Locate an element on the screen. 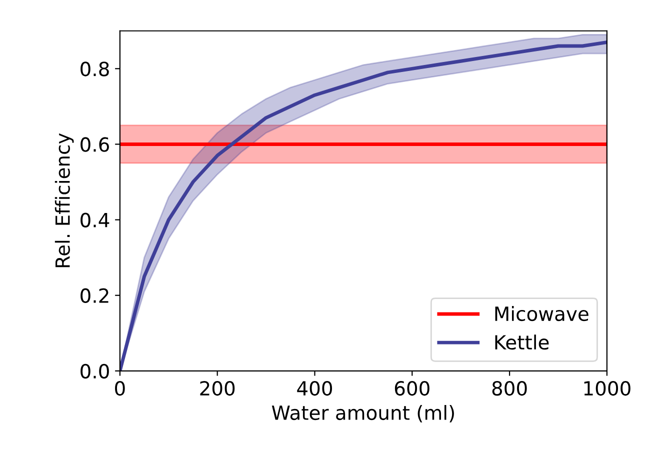  y-axis-title: Rel. Efficiency is located at coordinates (64, 200).